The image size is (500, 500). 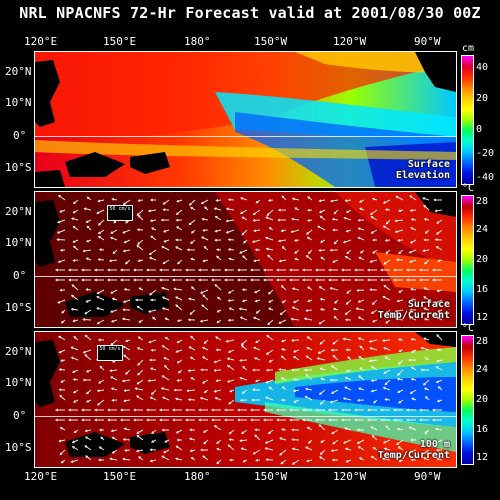 I want to click on panel-label-line2: Elevation, so click(x=422, y=175).